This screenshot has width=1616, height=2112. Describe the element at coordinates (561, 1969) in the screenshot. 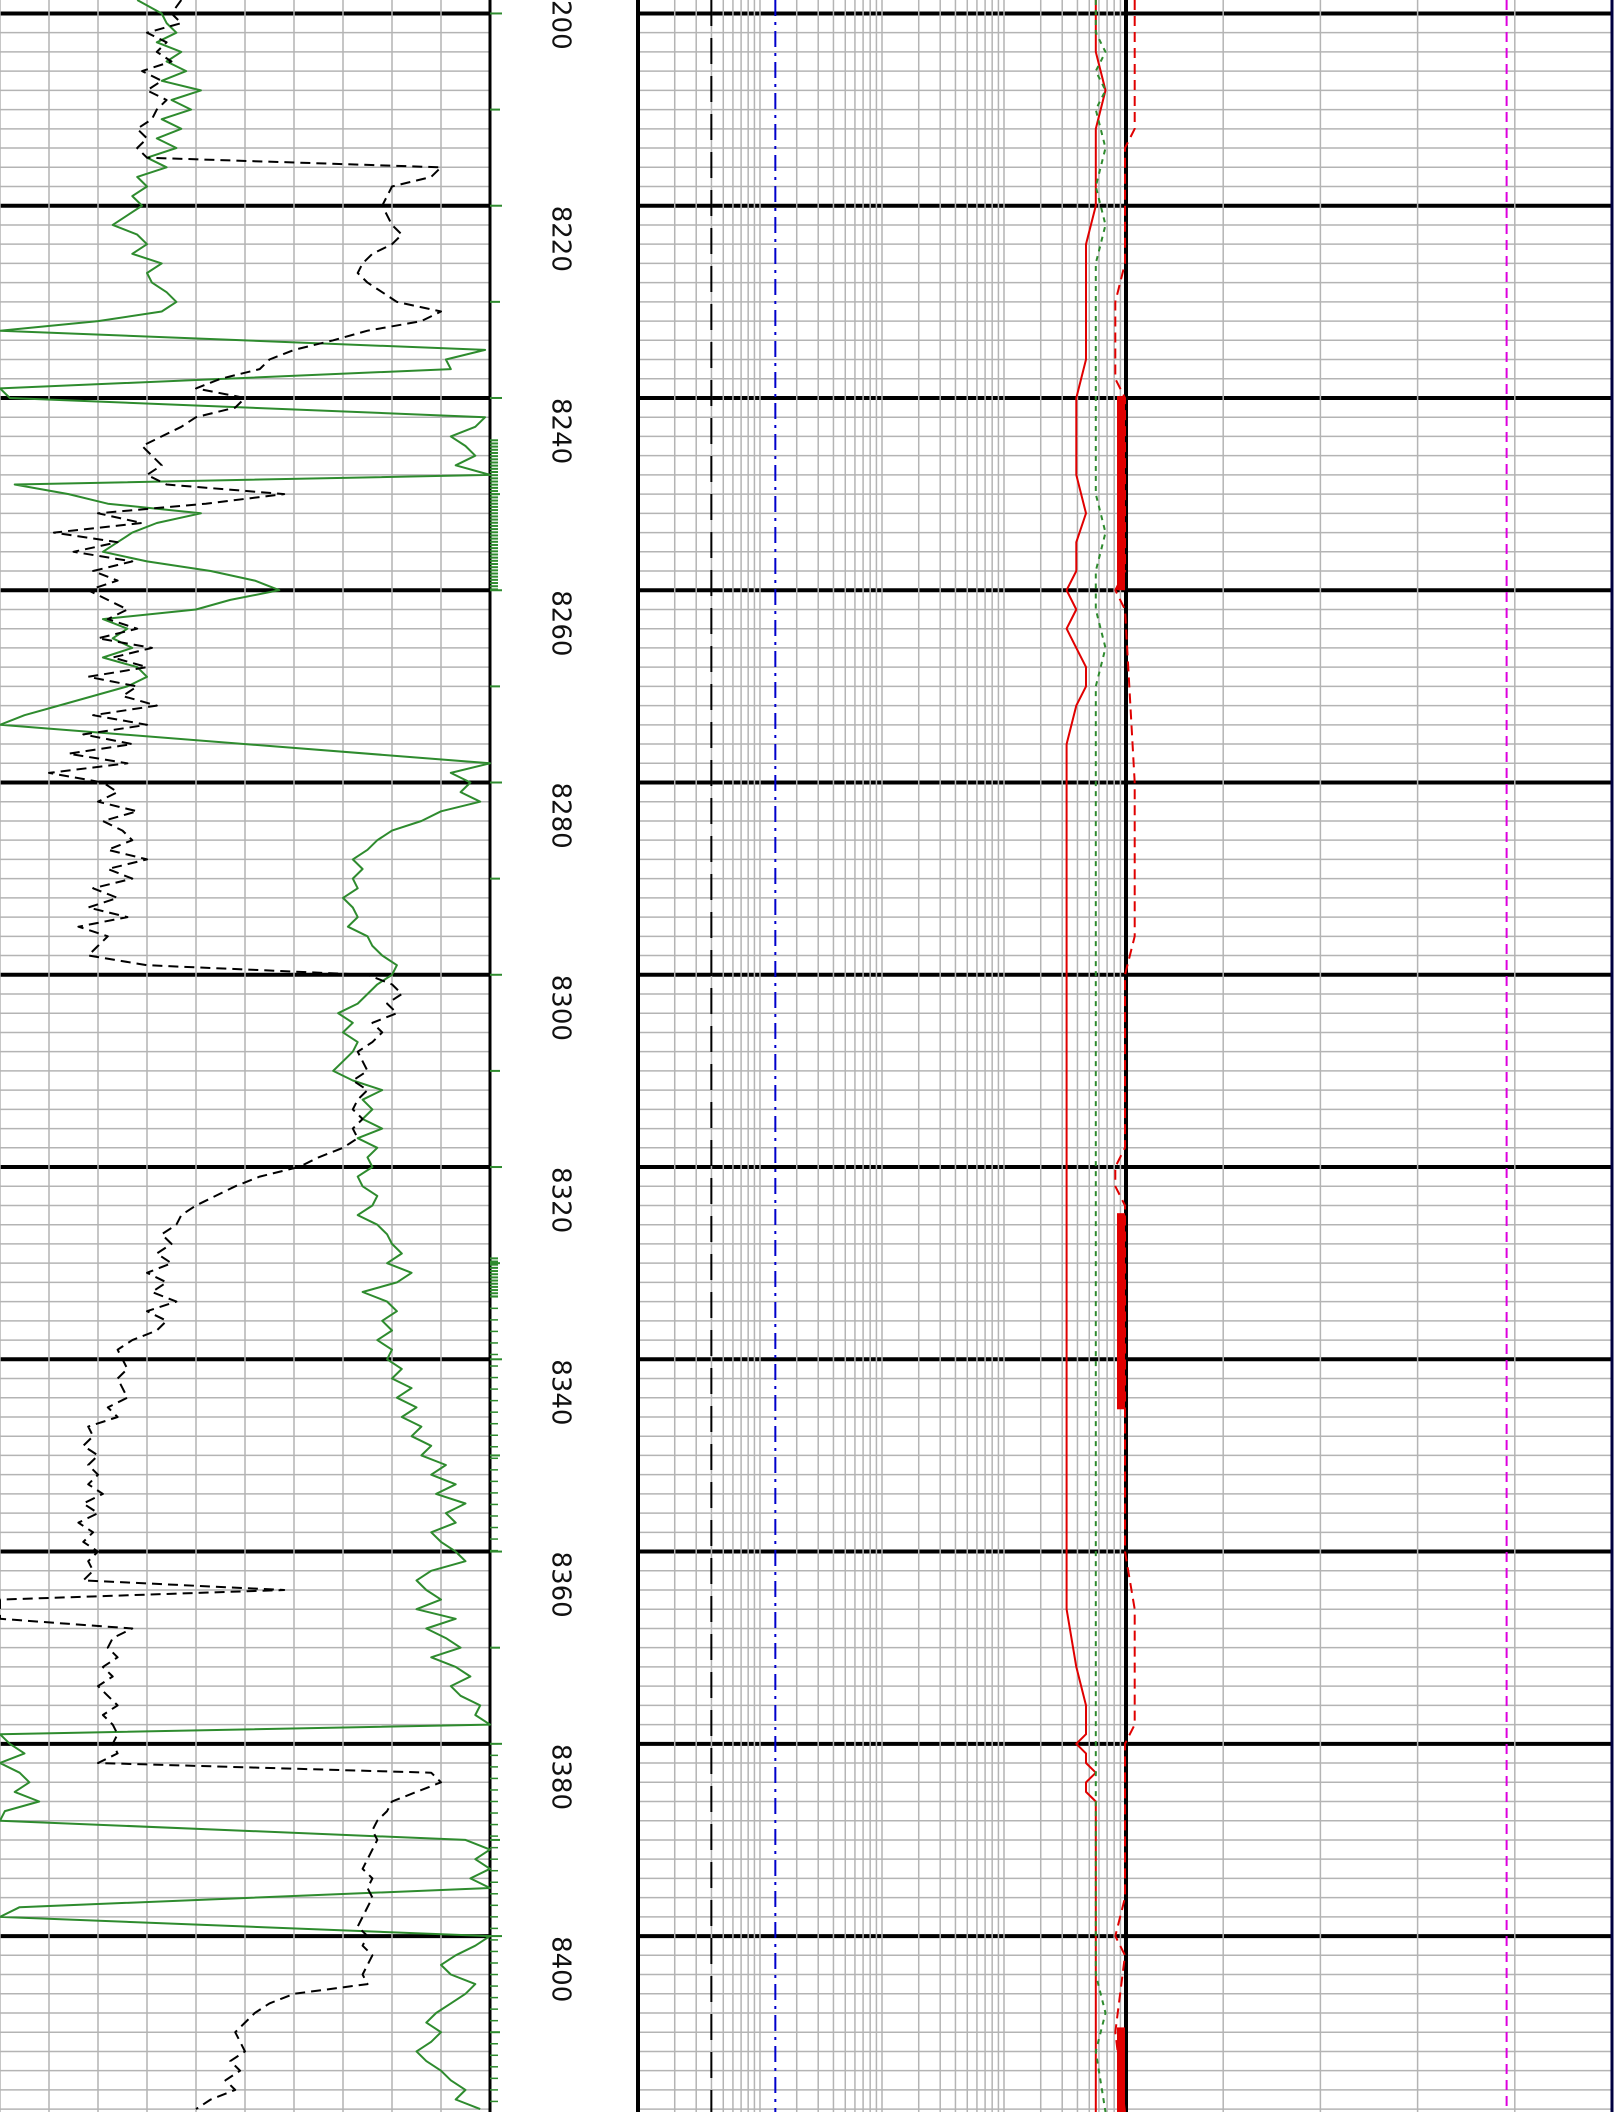

I see `depth-label-10: 8400` at that location.